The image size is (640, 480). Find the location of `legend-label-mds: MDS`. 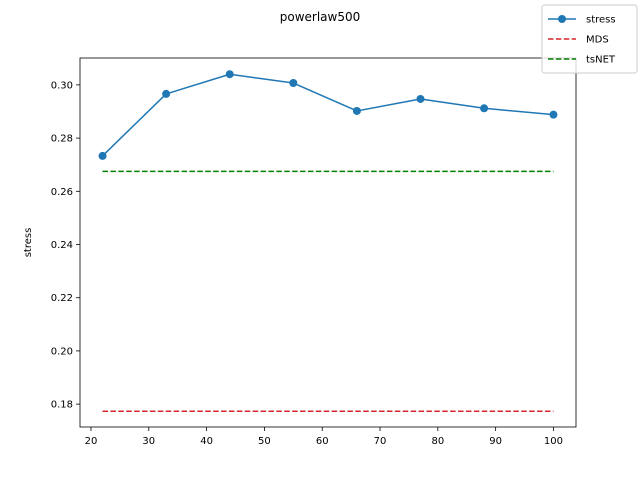

legend-label-mds: MDS is located at coordinates (597, 40).